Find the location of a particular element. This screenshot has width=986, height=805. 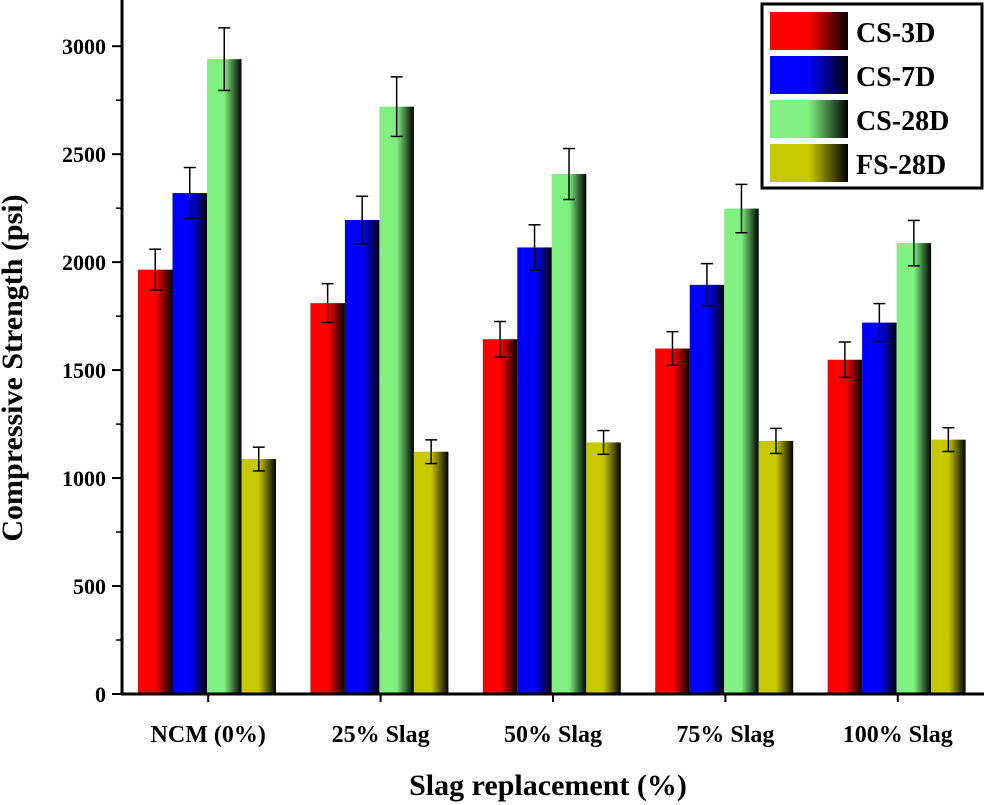

legend-label-fs-28d: FS-28D is located at coordinates (901, 165).